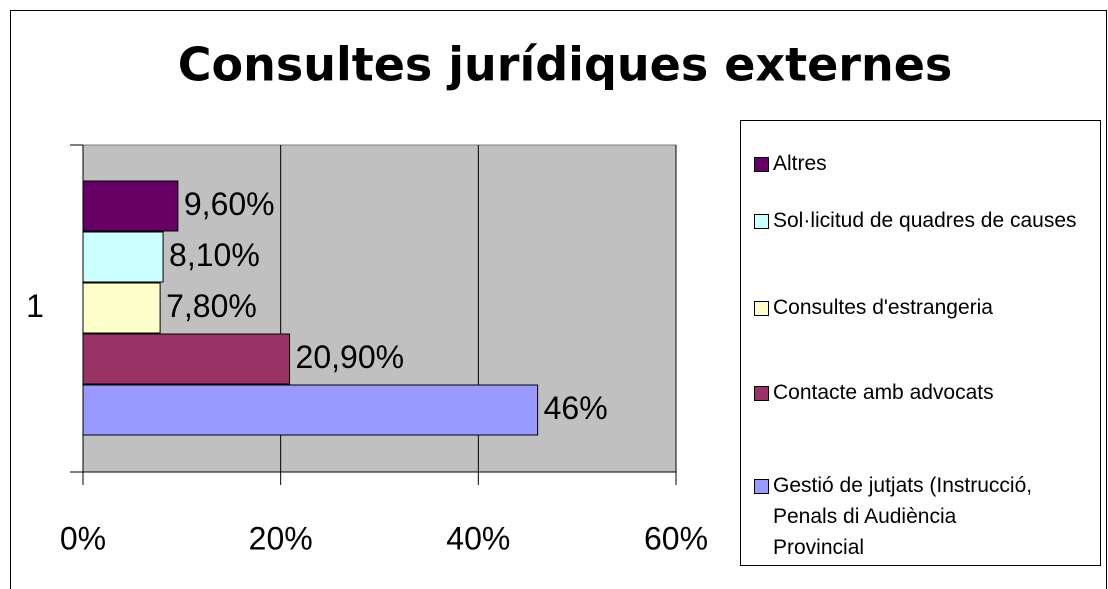 Image resolution: width=1108 pixels, height=589 pixels. What do you see at coordinates (576, 408) in the screenshot?
I see `data-label: 46%` at bounding box center [576, 408].